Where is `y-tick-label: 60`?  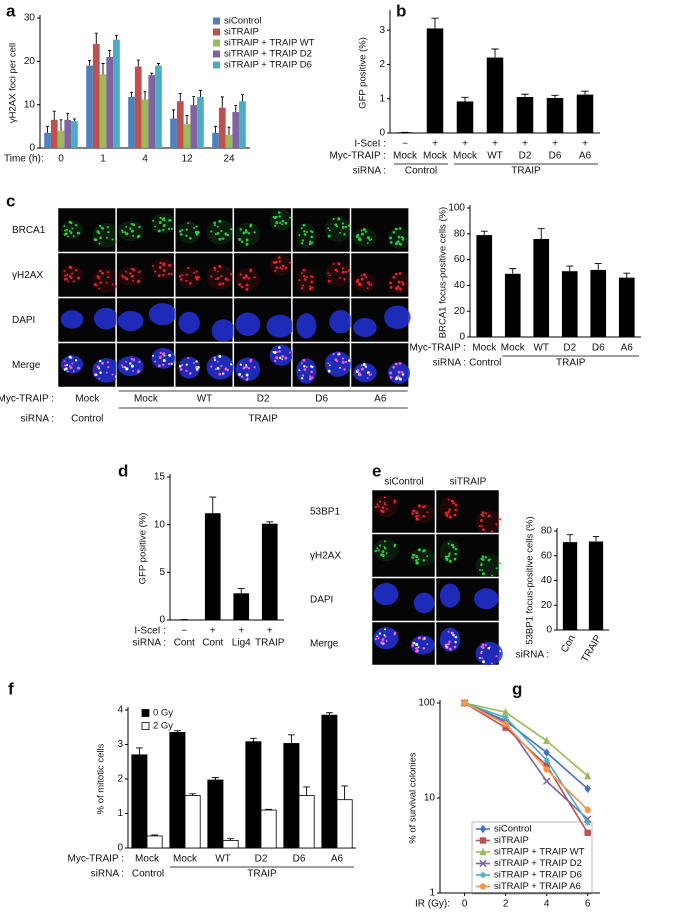 y-tick-label: 60 is located at coordinates (547, 555).